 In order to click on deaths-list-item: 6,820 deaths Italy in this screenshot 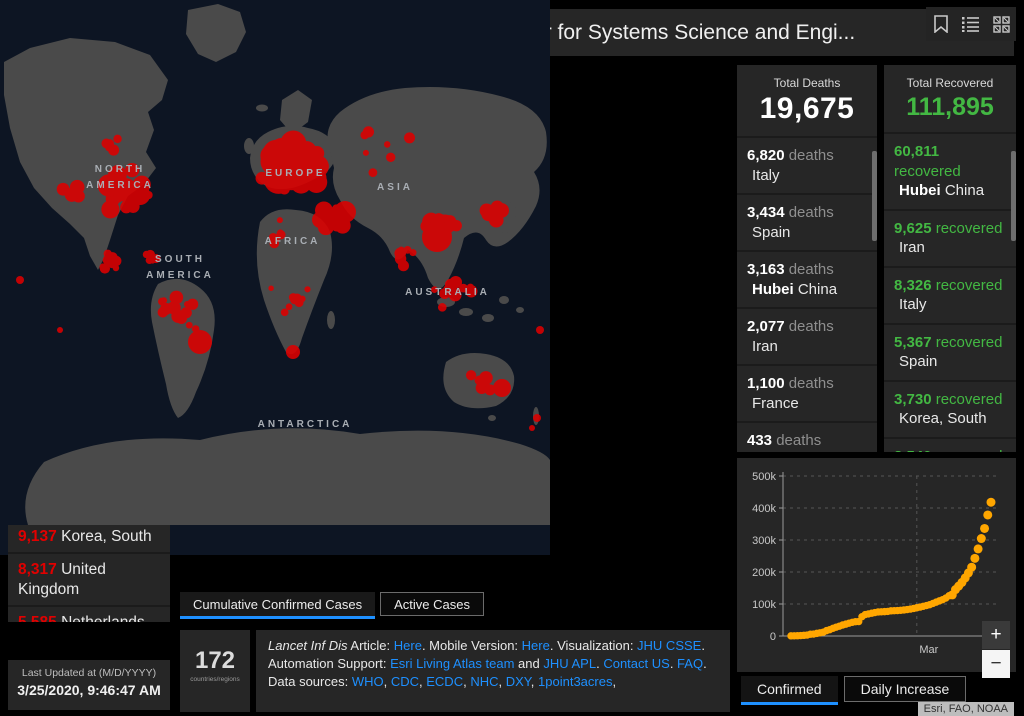, I will do `click(807, 164)`.